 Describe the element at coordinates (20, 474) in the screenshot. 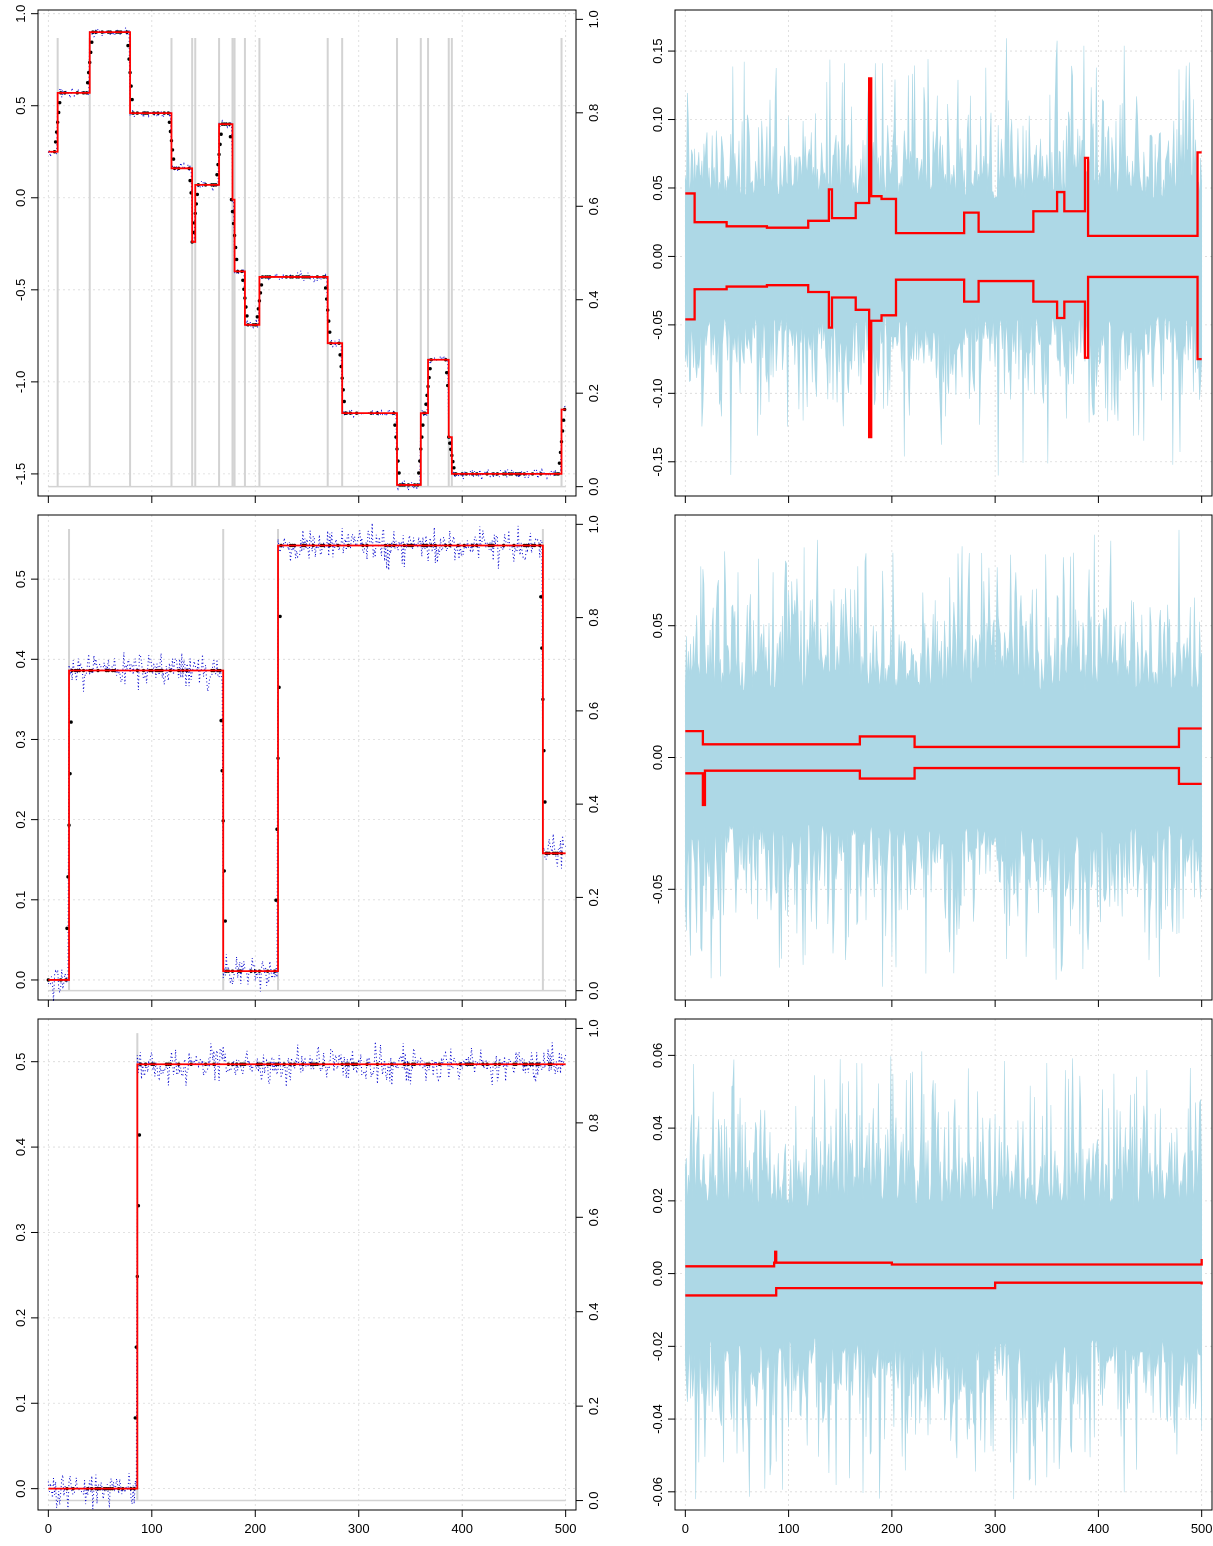

I see `y-tick-label: -1.5` at that location.